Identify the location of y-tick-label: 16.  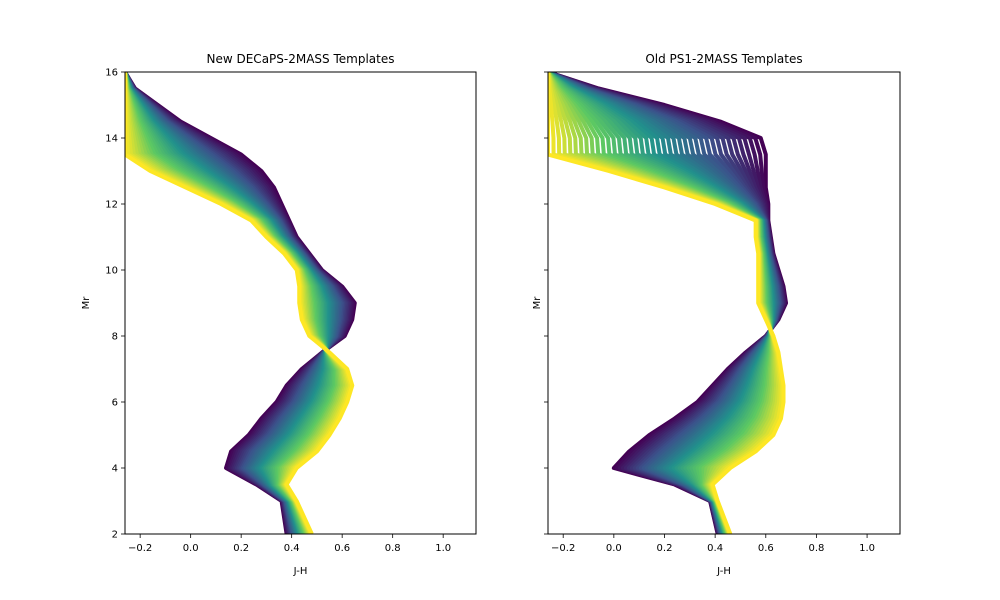
(111, 73).